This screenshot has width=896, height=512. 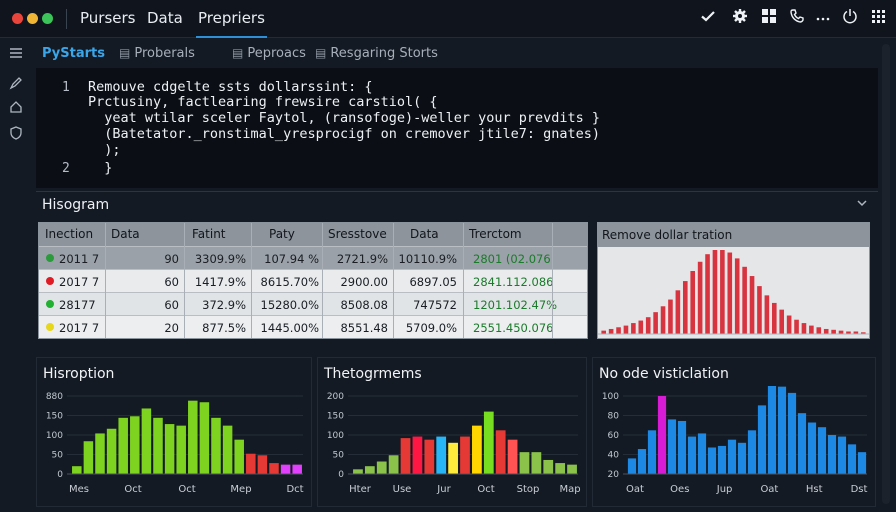 I want to click on ellipsis-icon, so click(x=823, y=18).